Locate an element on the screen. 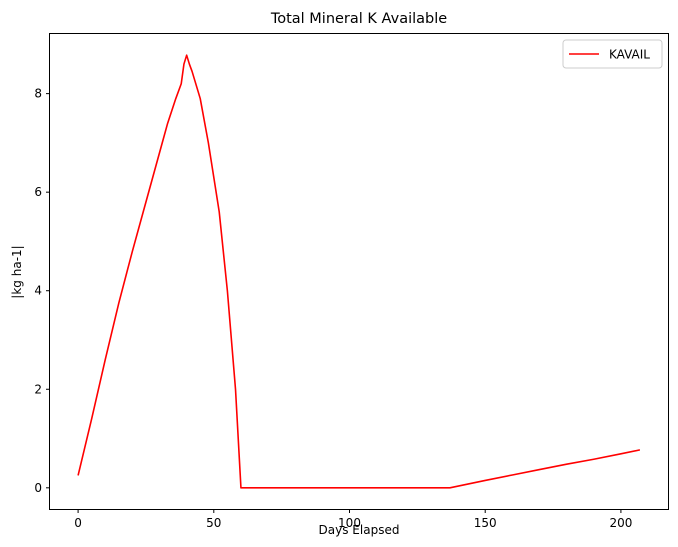  x-tick-label: 0 is located at coordinates (78, 523).